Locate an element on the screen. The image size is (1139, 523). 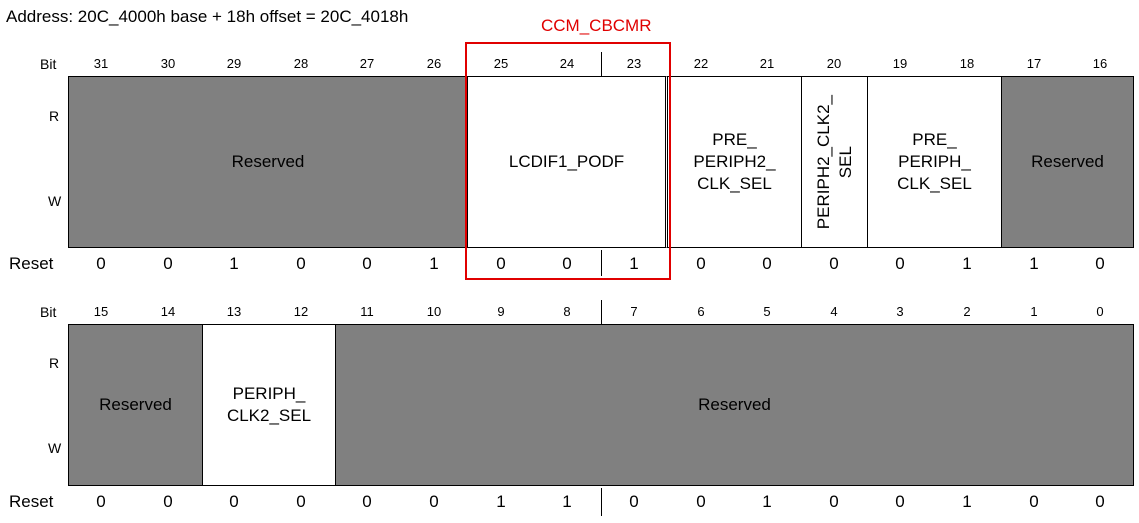
bit-number: 18 is located at coordinates (967, 63).